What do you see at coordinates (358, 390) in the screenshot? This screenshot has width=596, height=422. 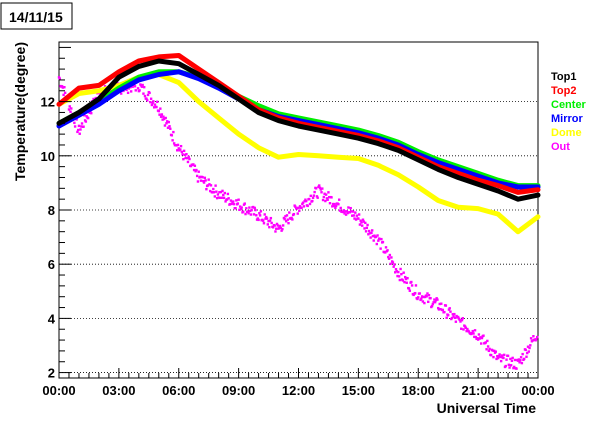 I see `x-tick-label: 15:00` at bounding box center [358, 390].